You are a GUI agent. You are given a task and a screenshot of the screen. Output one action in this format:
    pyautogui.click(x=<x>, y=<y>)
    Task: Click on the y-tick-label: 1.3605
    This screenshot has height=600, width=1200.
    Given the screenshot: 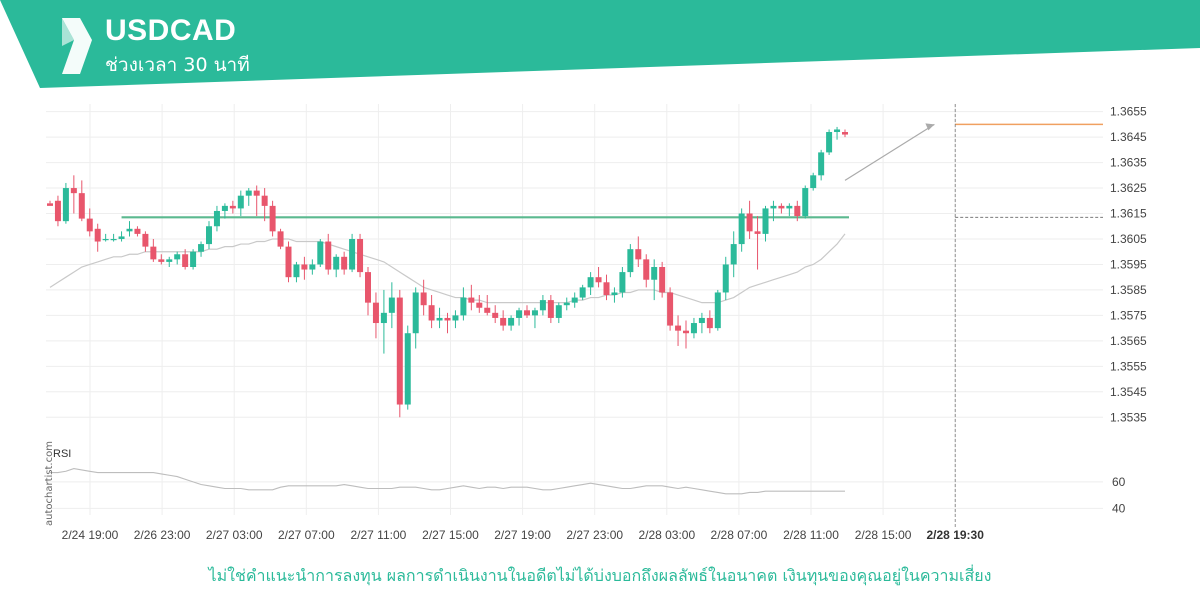 What is the action you would take?
    pyautogui.click(x=1128, y=239)
    